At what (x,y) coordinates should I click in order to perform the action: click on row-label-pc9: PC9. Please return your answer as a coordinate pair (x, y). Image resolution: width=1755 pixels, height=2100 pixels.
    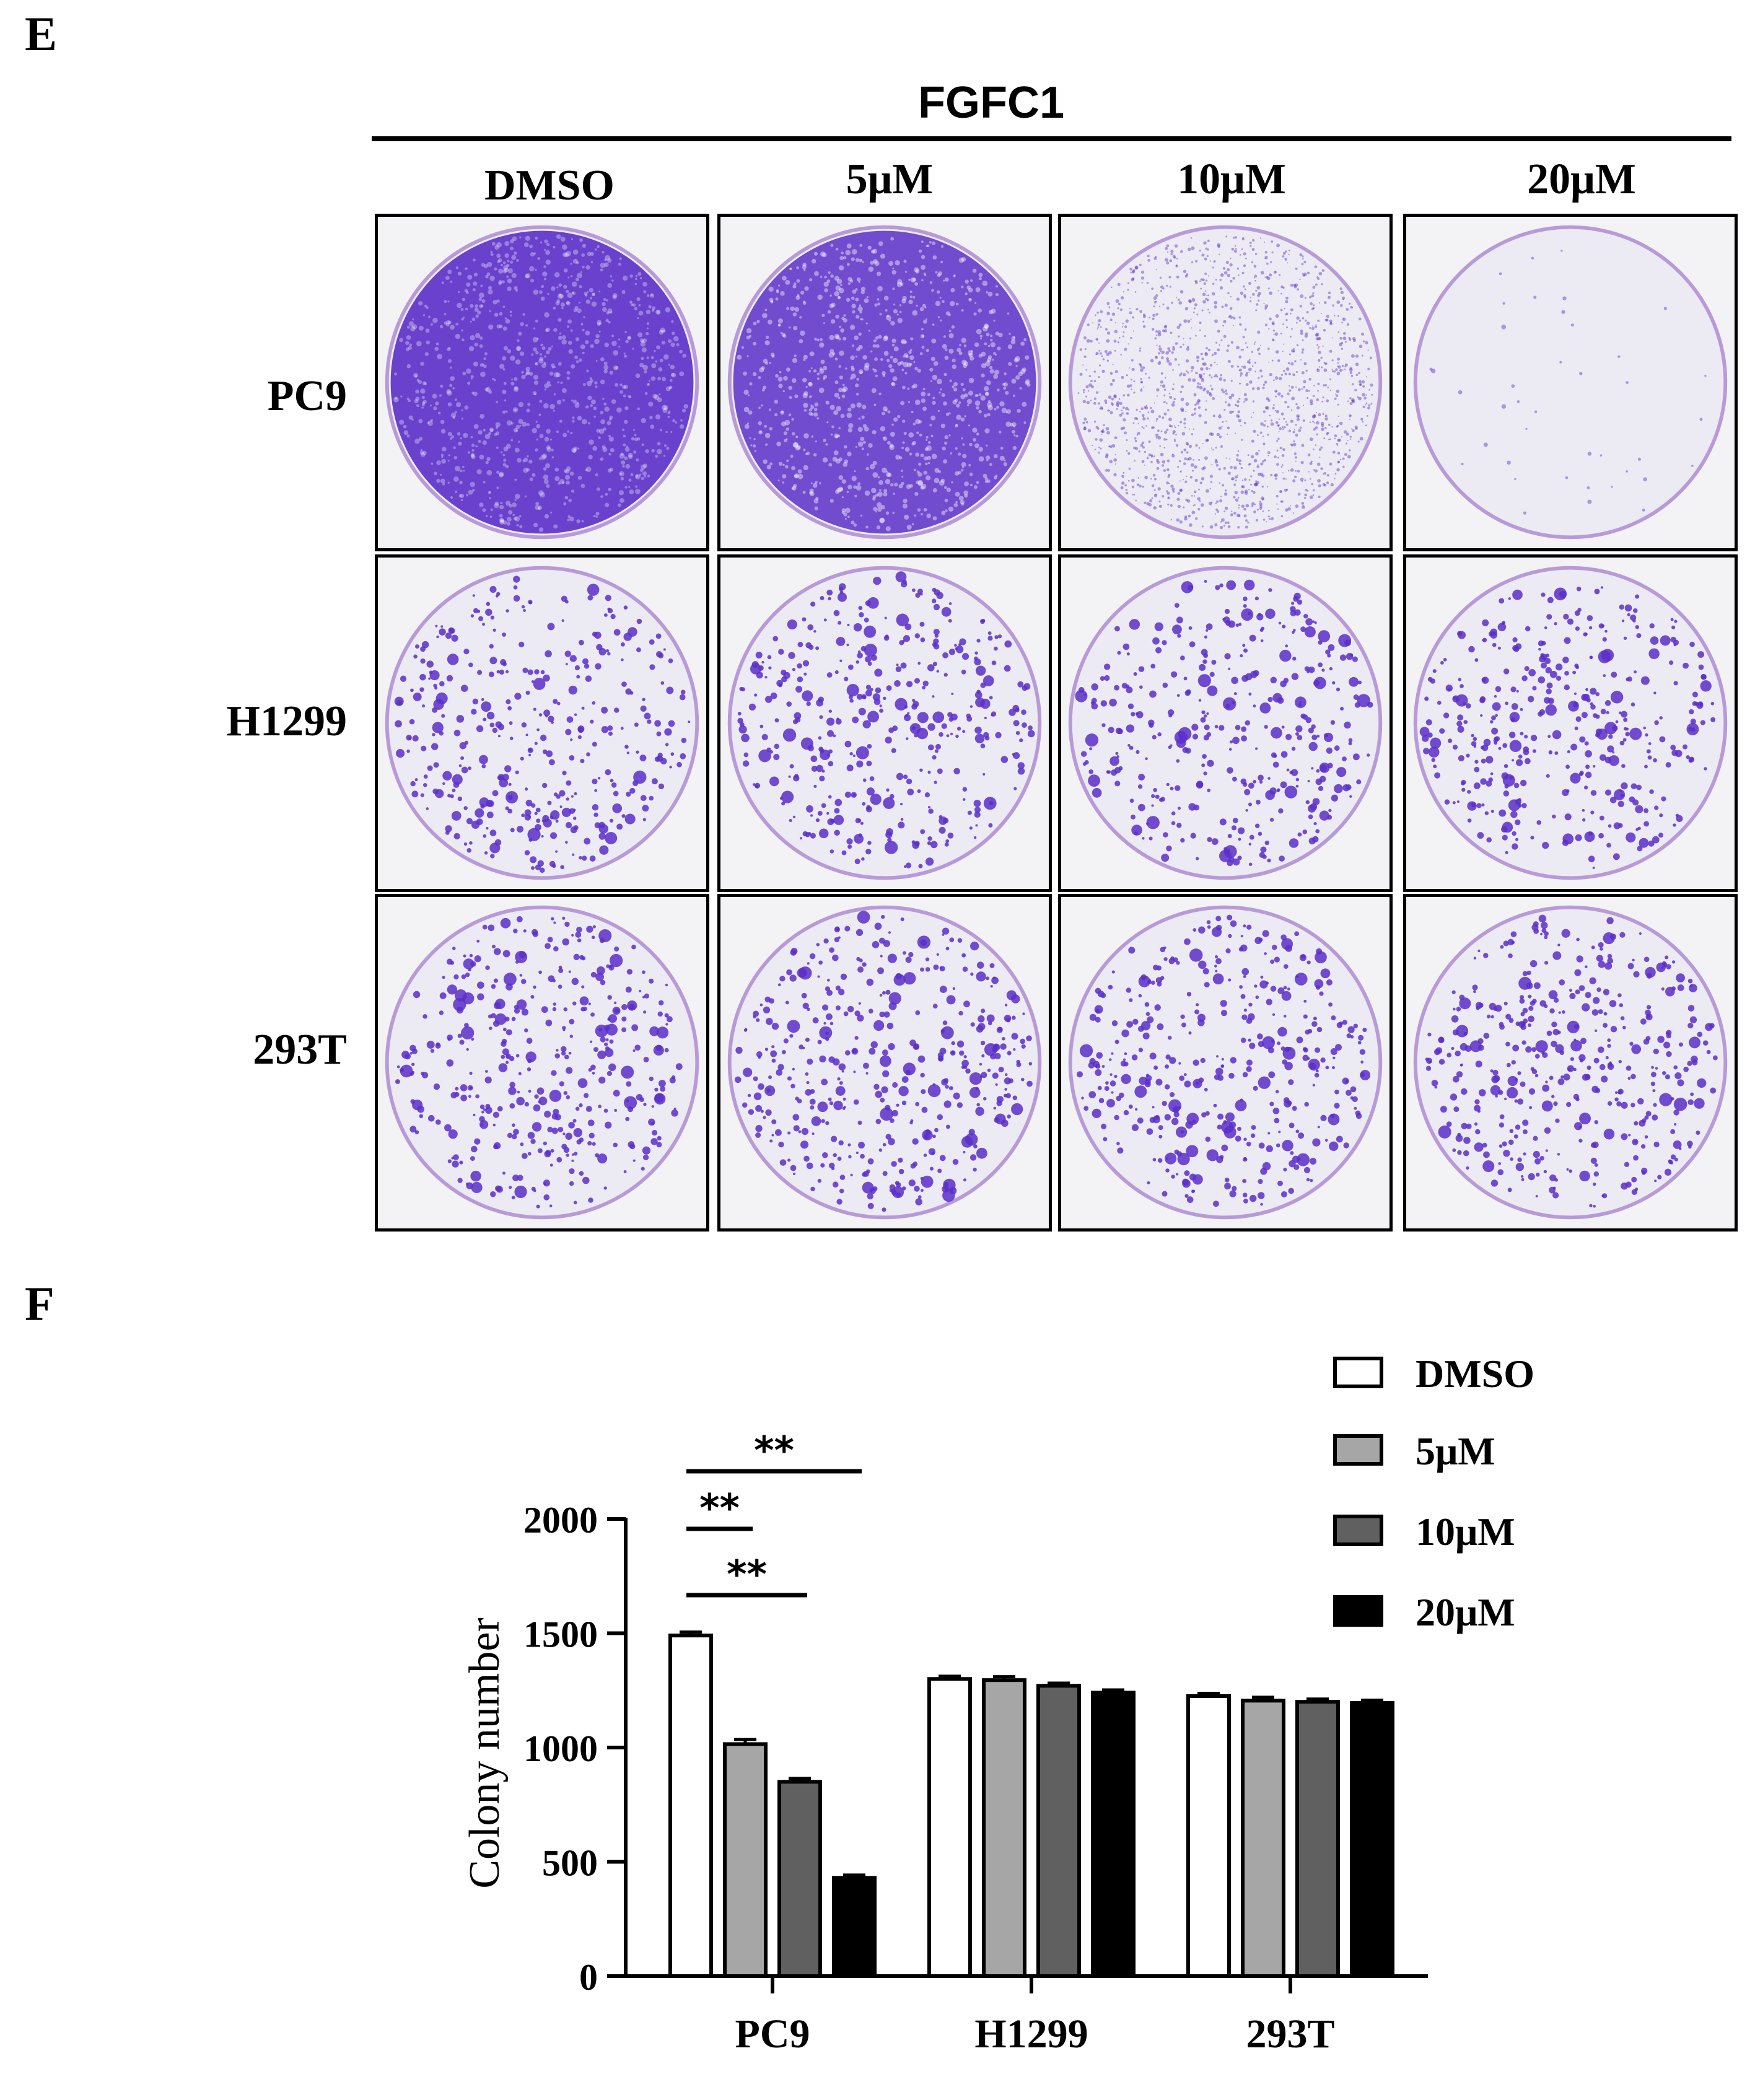
    Looking at the image, I should click on (307, 396).